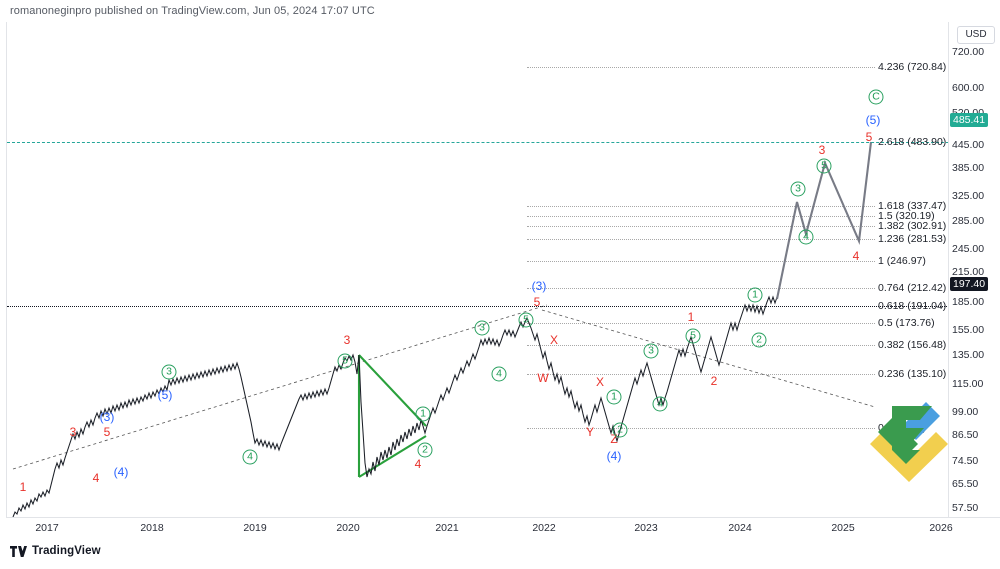 The image size is (1000, 569). What do you see at coordinates (614, 397) in the screenshot?
I see `wave-label-1-26: 1` at bounding box center [614, 397].